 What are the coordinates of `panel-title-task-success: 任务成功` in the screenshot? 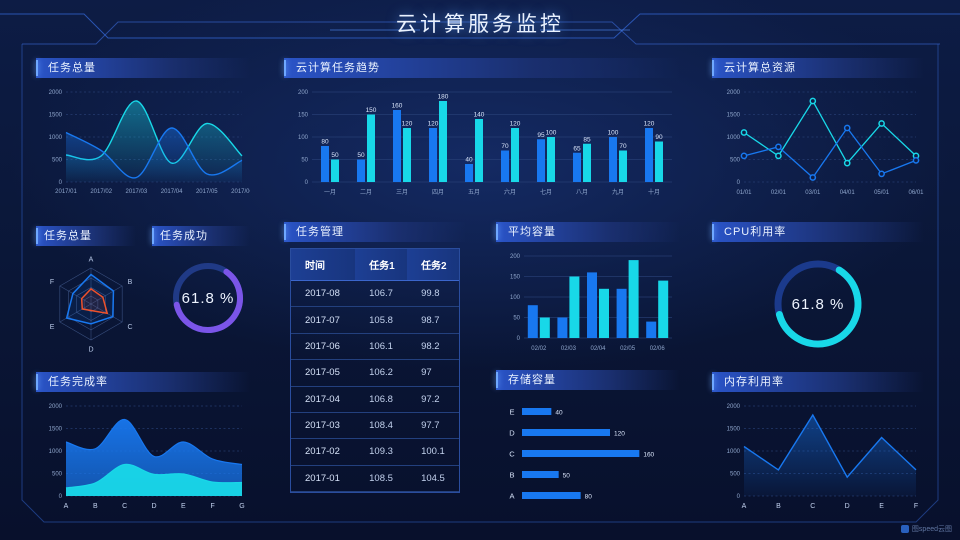 It's located at (201, 236).